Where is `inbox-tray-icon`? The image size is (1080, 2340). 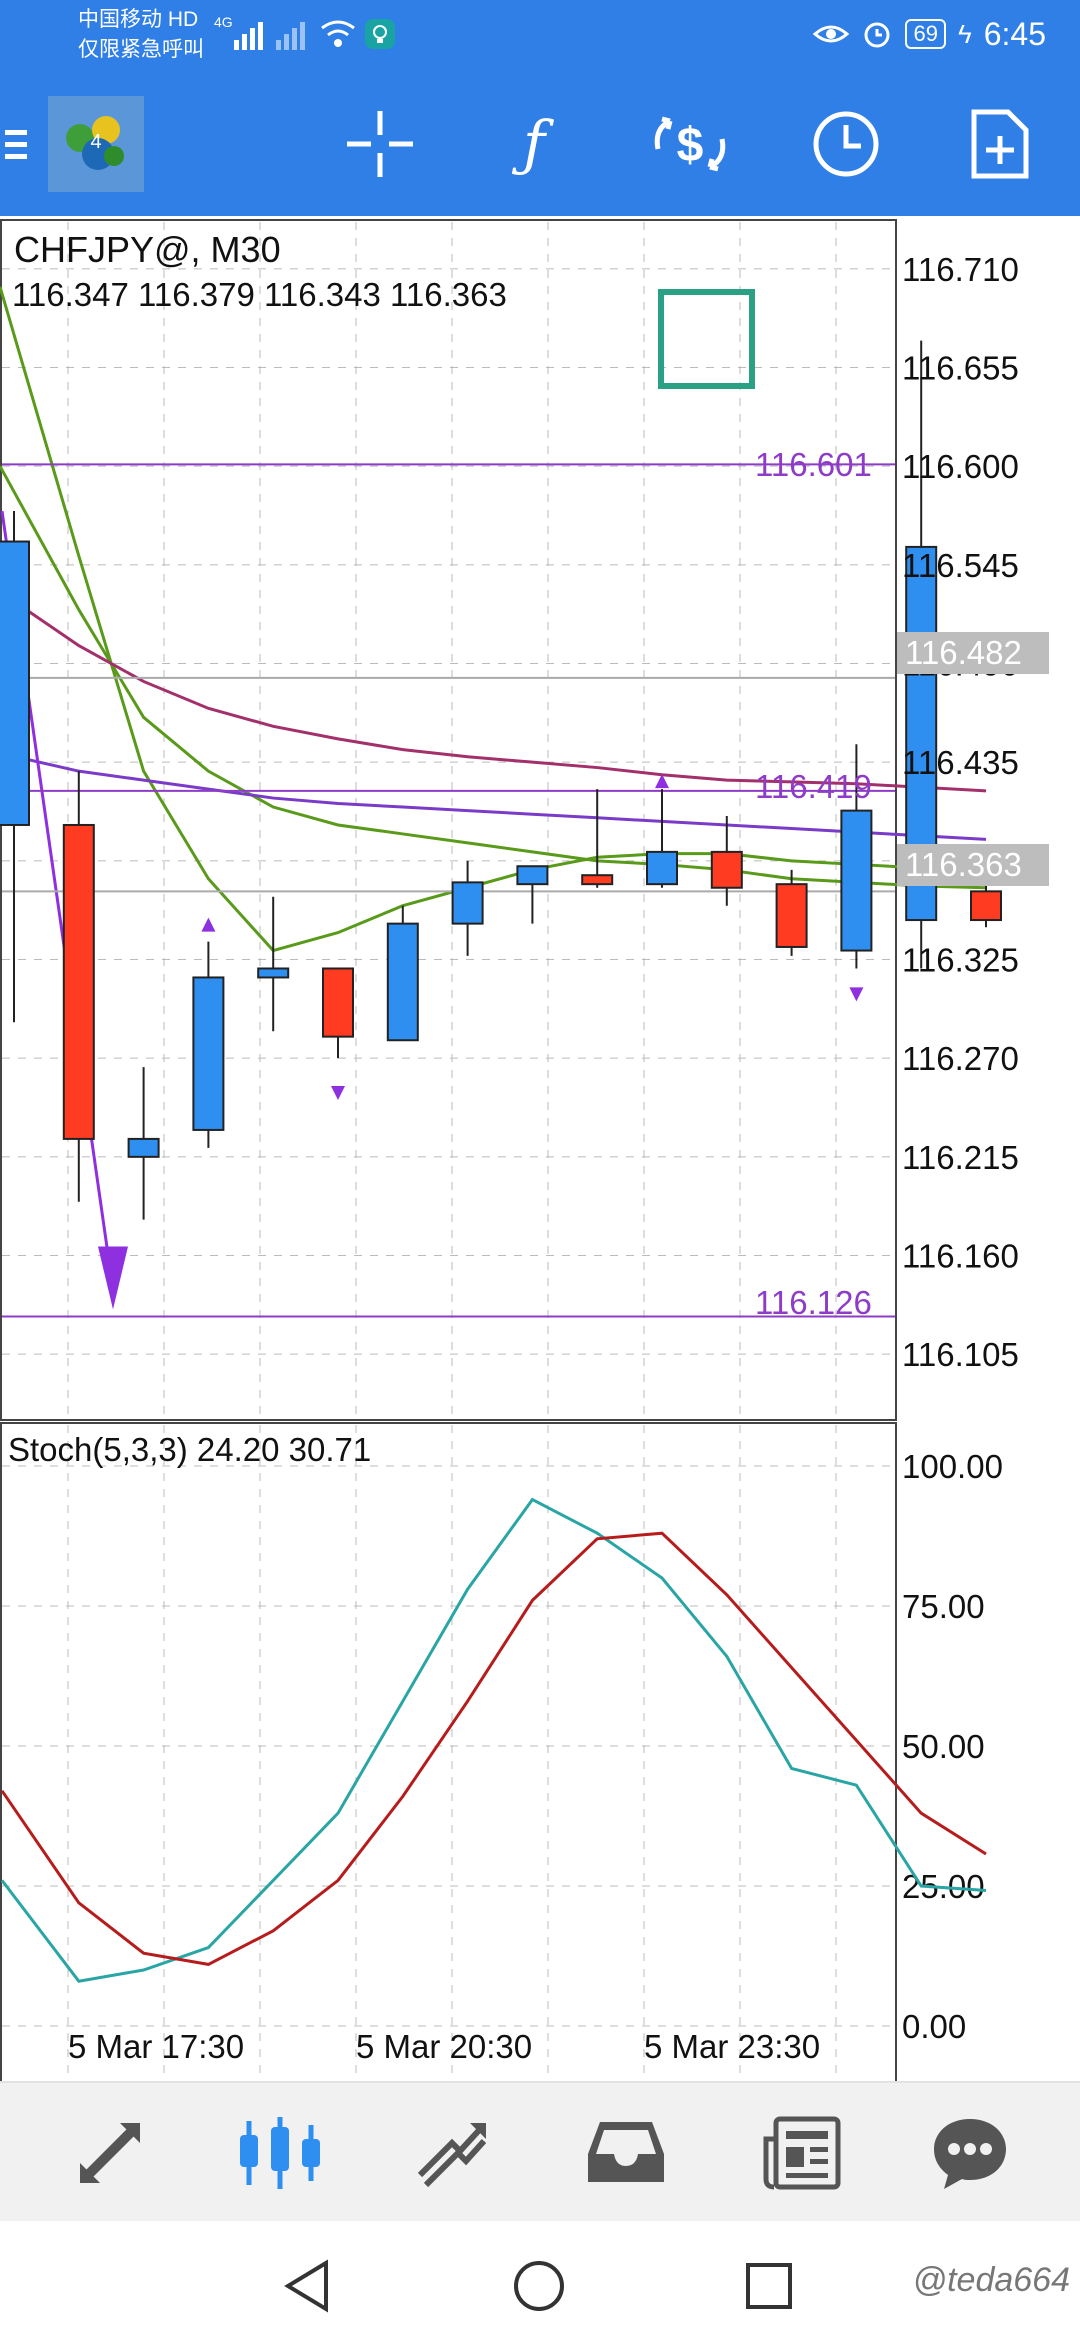
inbox-tray-icon is located at coordinates (626, 2152).